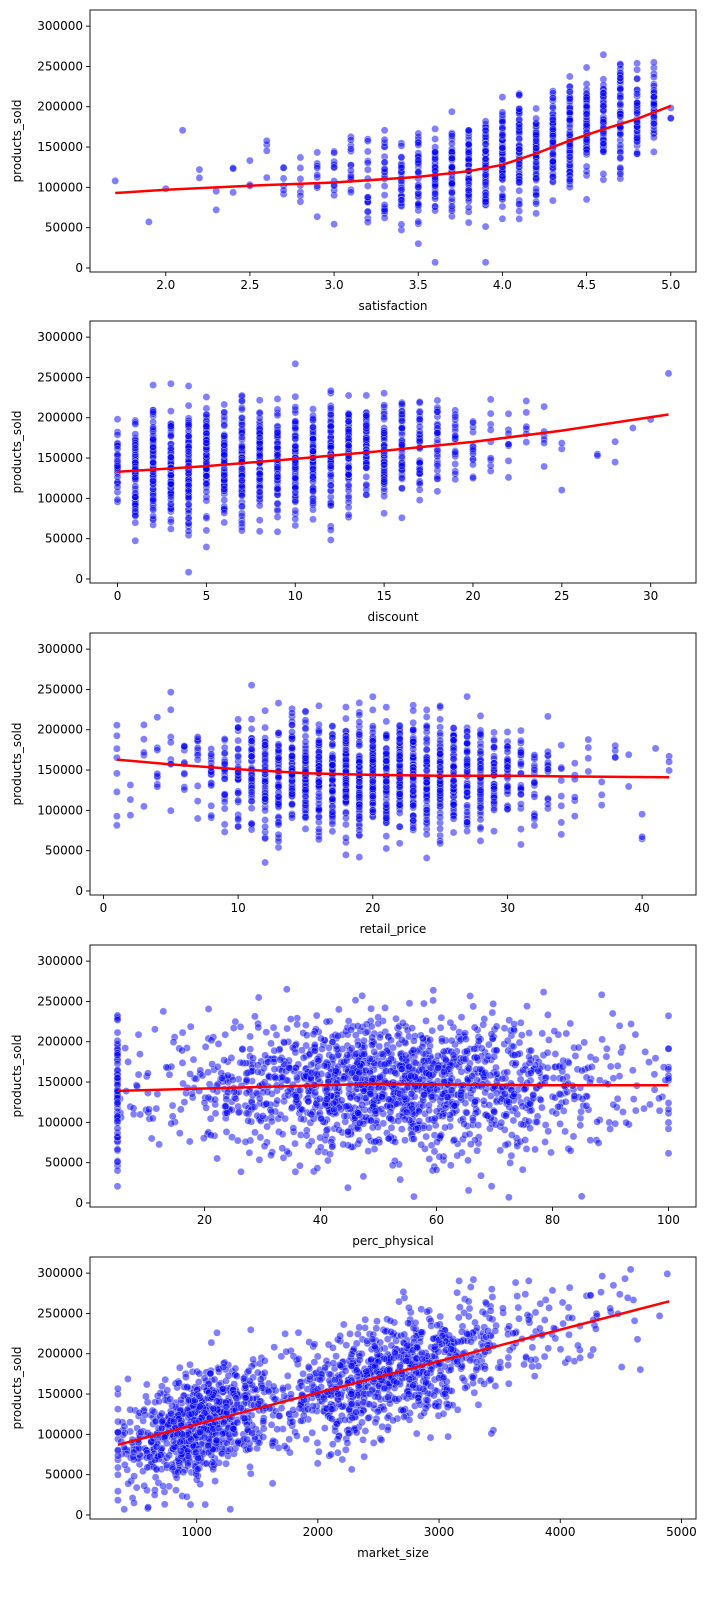  What do you see at coordinates (650, 596) in the screenshot?
I see `x-tick-label: 30` at bounding box center [650, 596].